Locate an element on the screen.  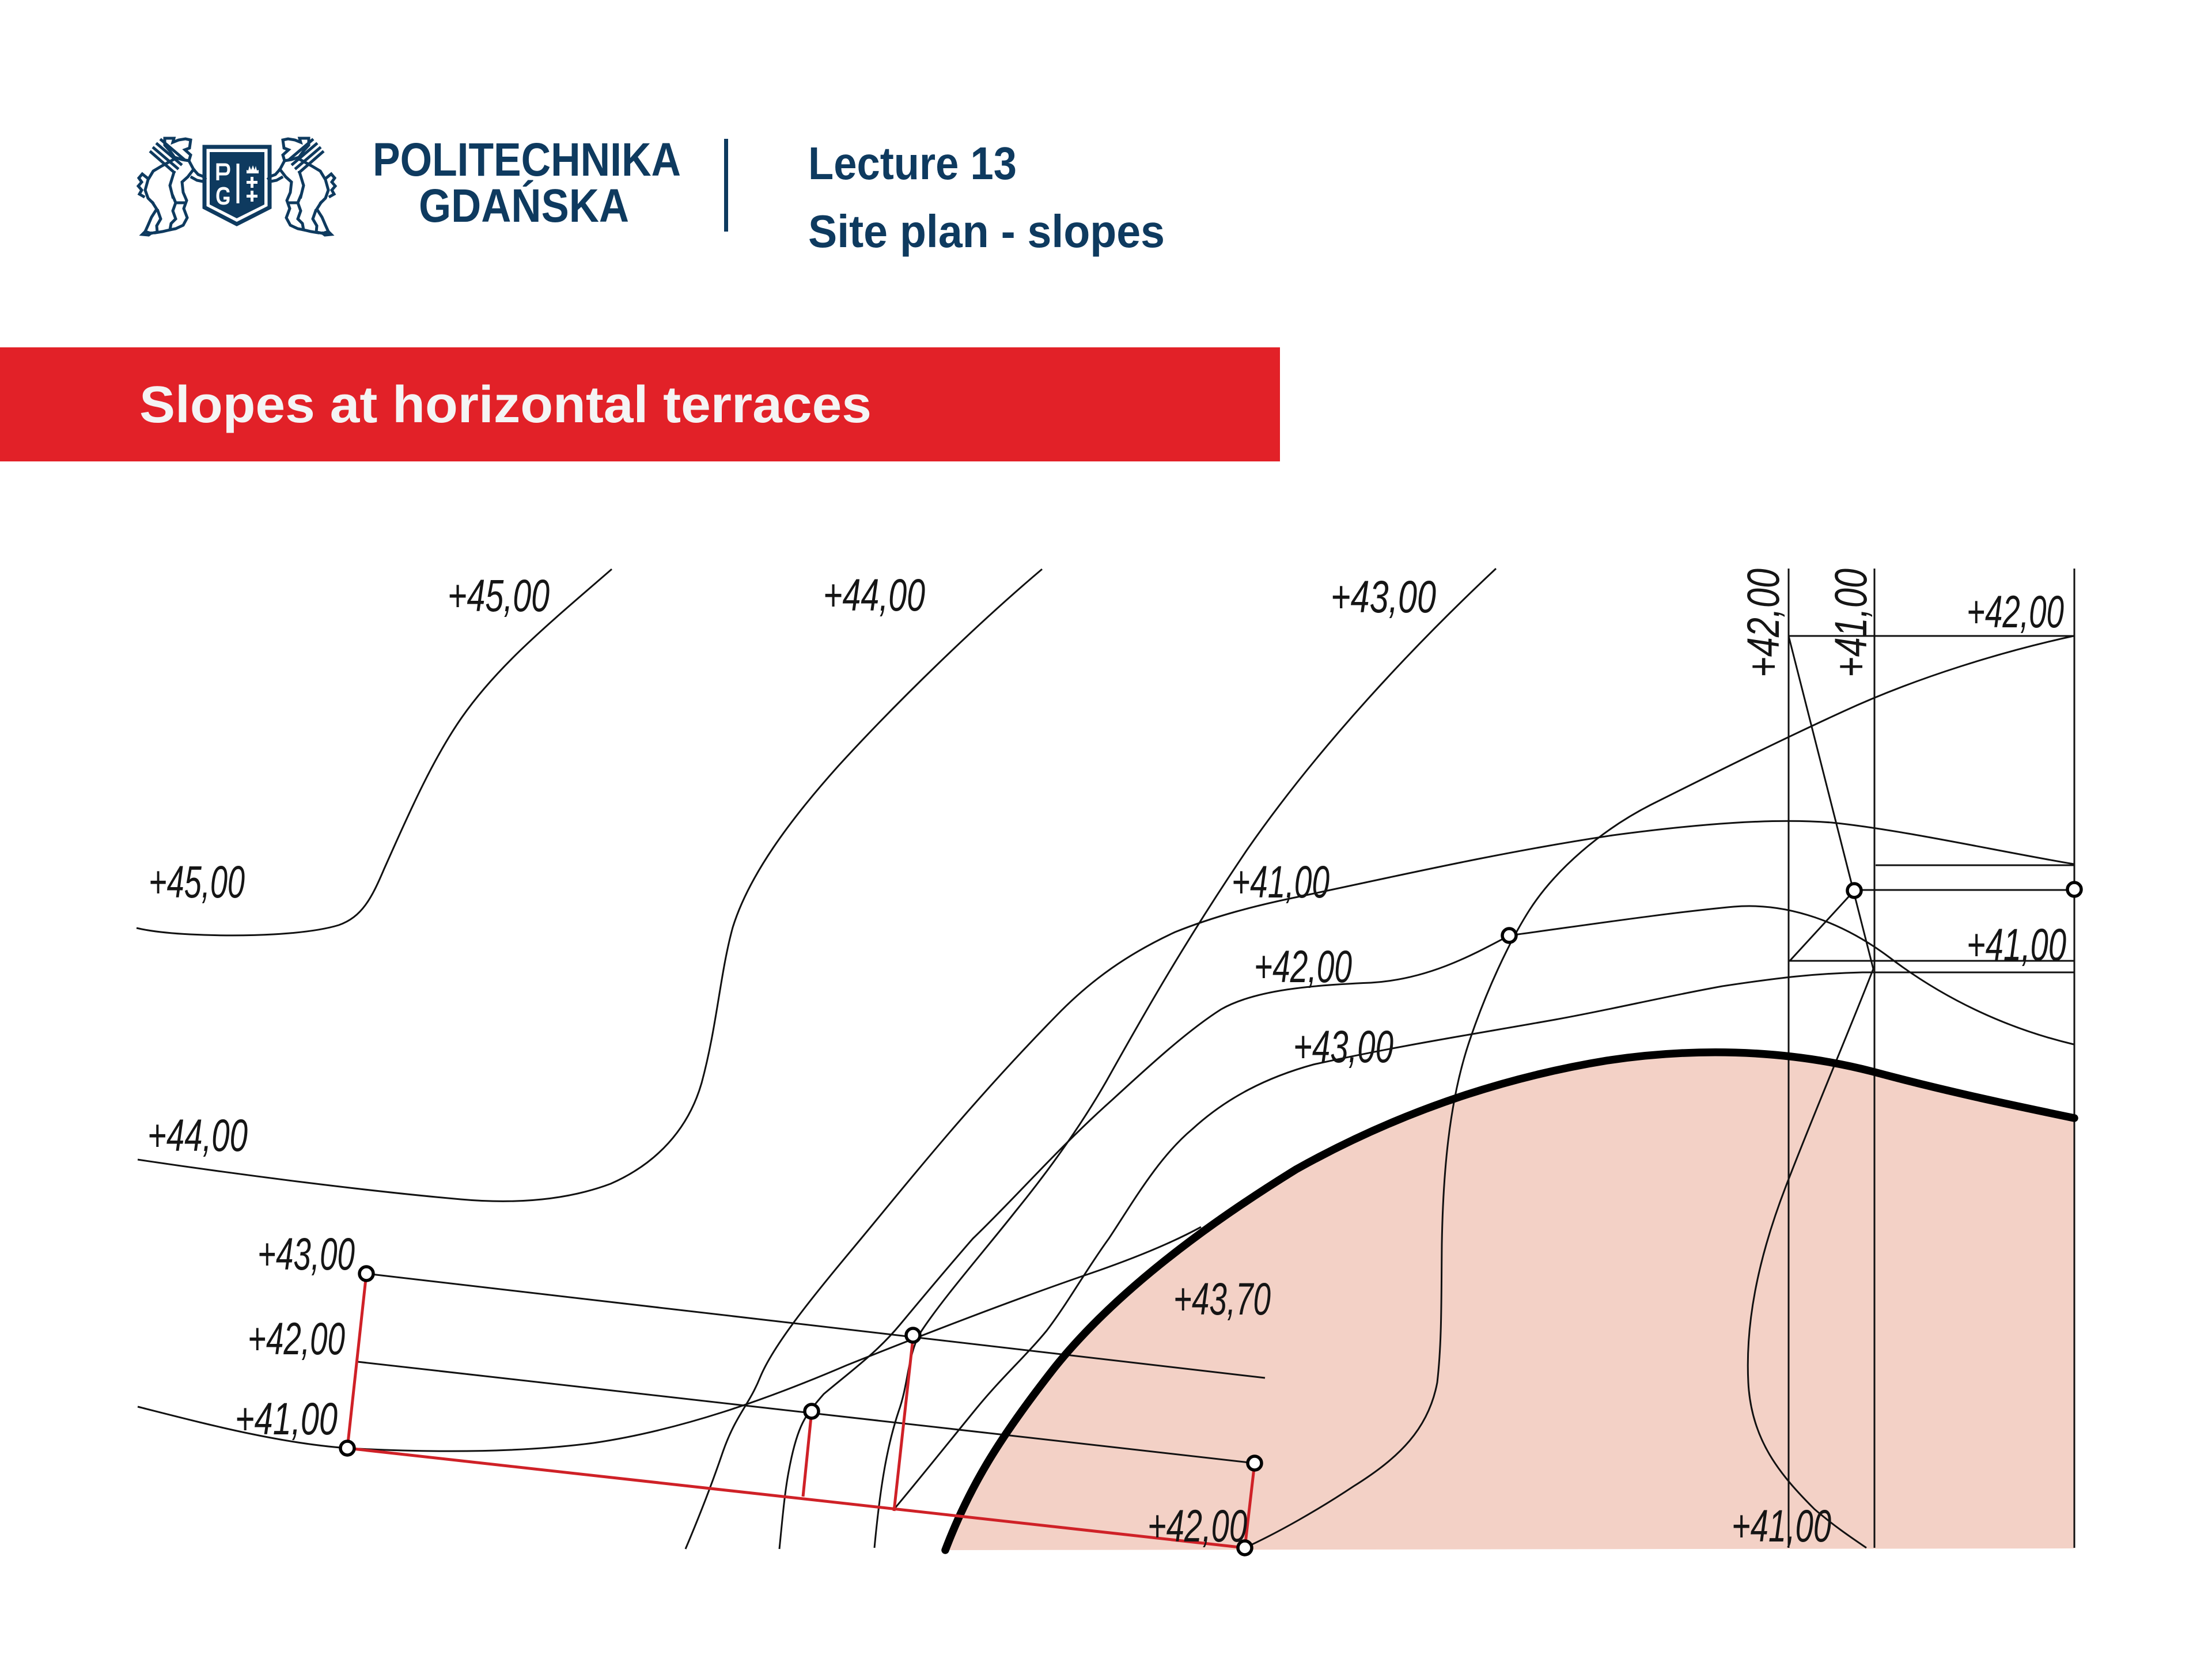
svg-text: Slopes at horizontal terraces is located at coordinates (505, 405).